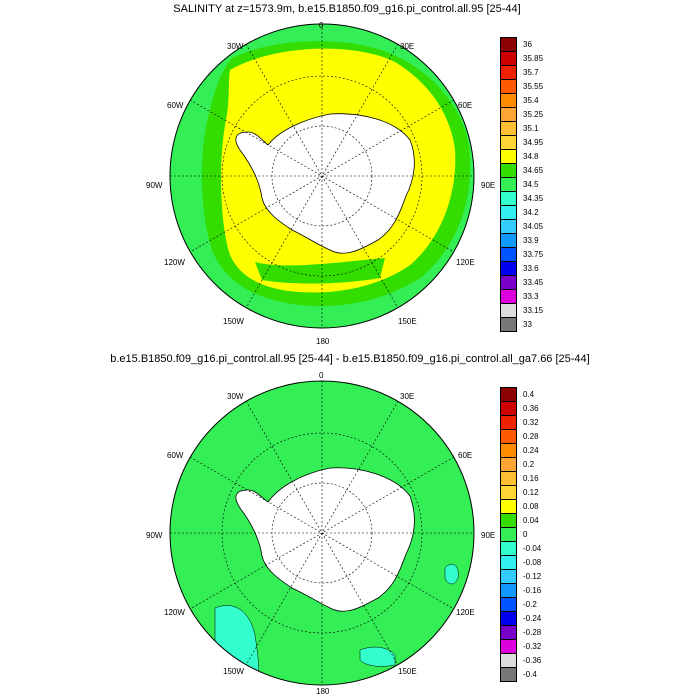  I want to click on colorbar-label: 35.55, so click(533, 86).